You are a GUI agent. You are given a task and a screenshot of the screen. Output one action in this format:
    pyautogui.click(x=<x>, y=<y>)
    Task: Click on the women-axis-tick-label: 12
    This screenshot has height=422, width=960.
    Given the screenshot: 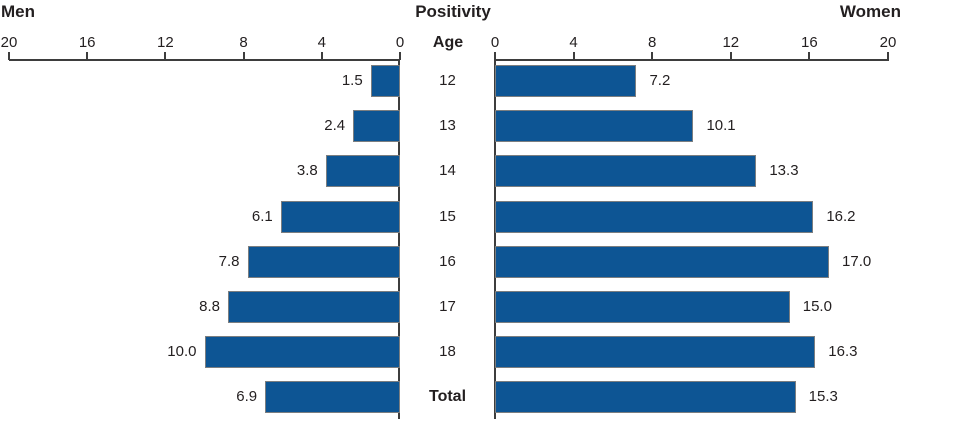 What is the action you would take?
    pyautogui.click(x=731, y=42)
    